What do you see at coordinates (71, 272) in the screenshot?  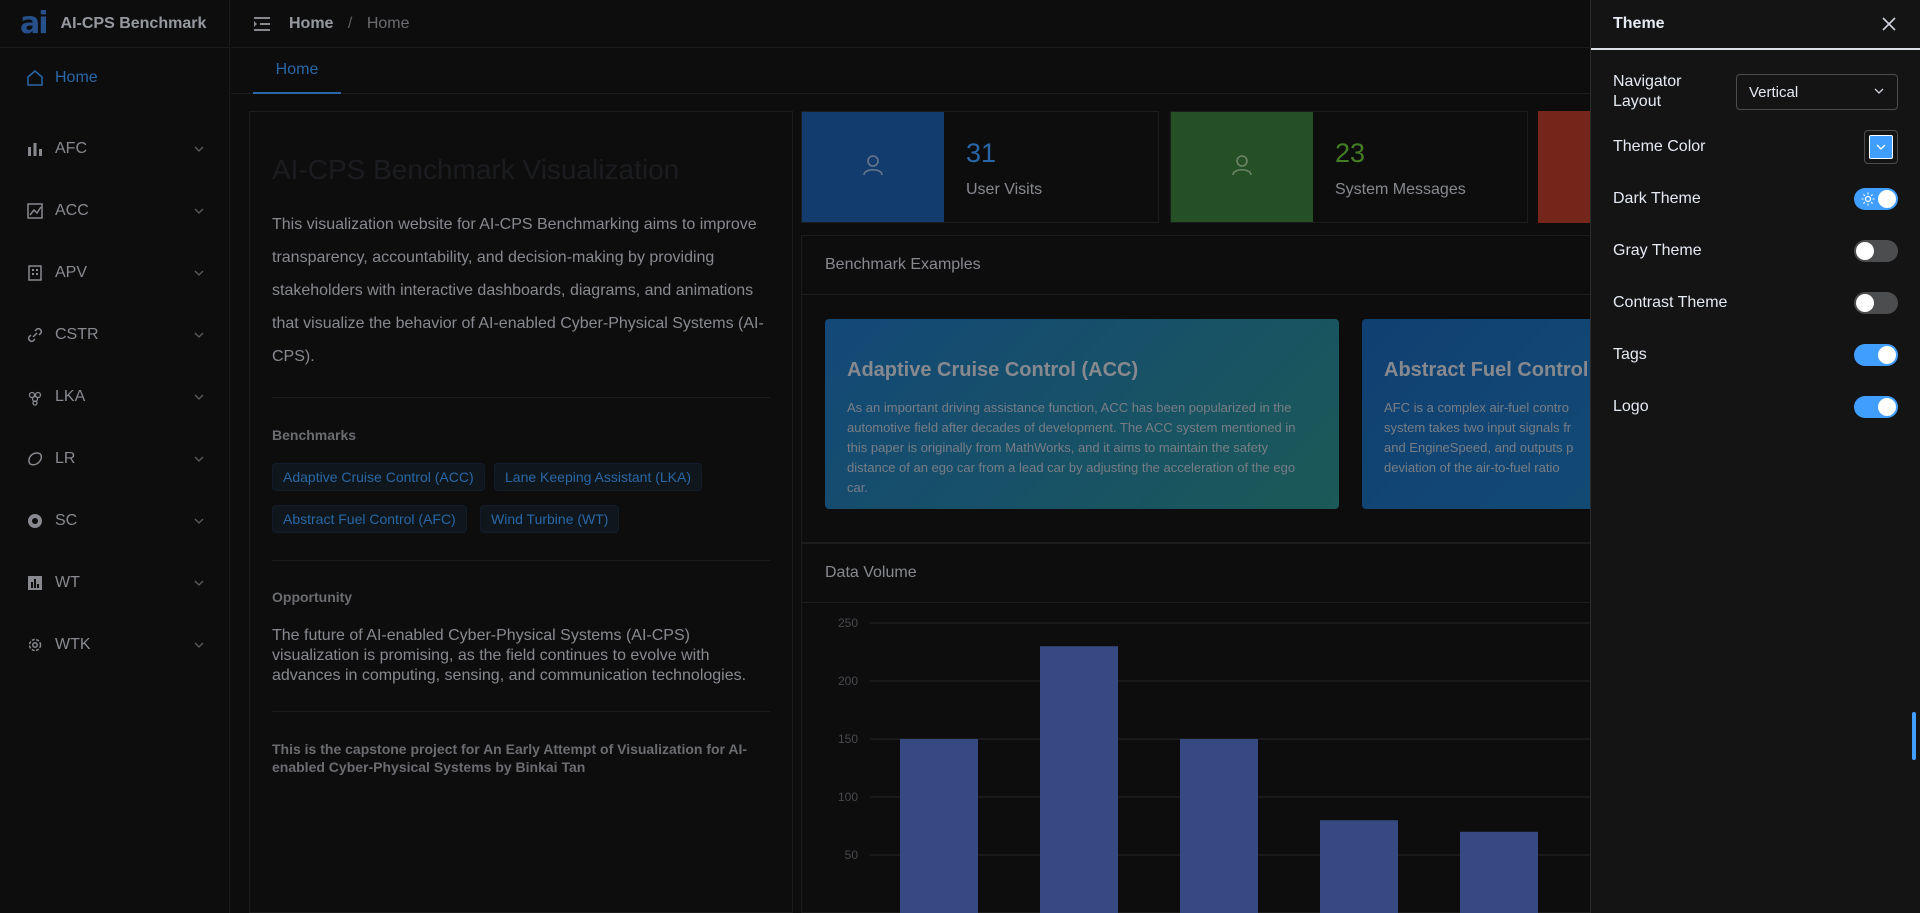 I see `sidebar-item-label: APV` at bounding box center [71, 272].